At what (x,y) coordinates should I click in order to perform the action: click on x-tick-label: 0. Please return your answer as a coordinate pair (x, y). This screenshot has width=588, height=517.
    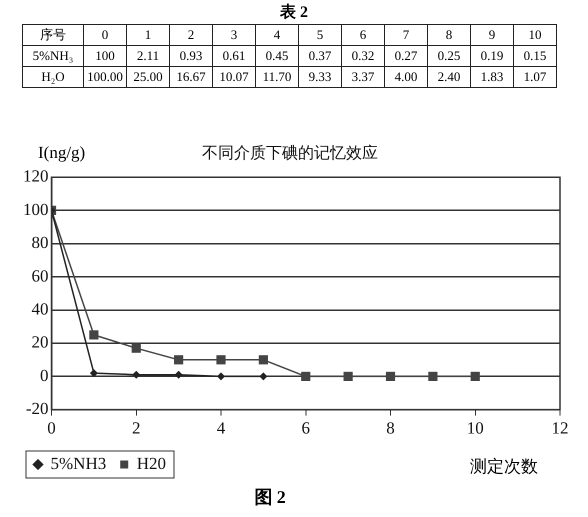
    Looking at the image, I should click on (105, 35).